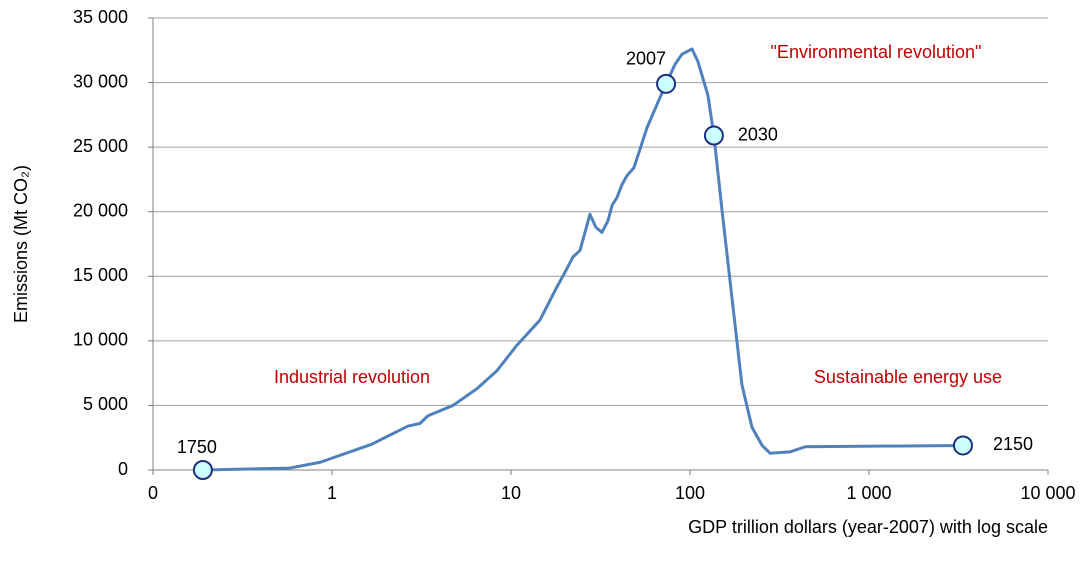  Describe the element at coordinates (1047, 493) in the screenshot. I see `x-tick-label: 10 000` at that location.